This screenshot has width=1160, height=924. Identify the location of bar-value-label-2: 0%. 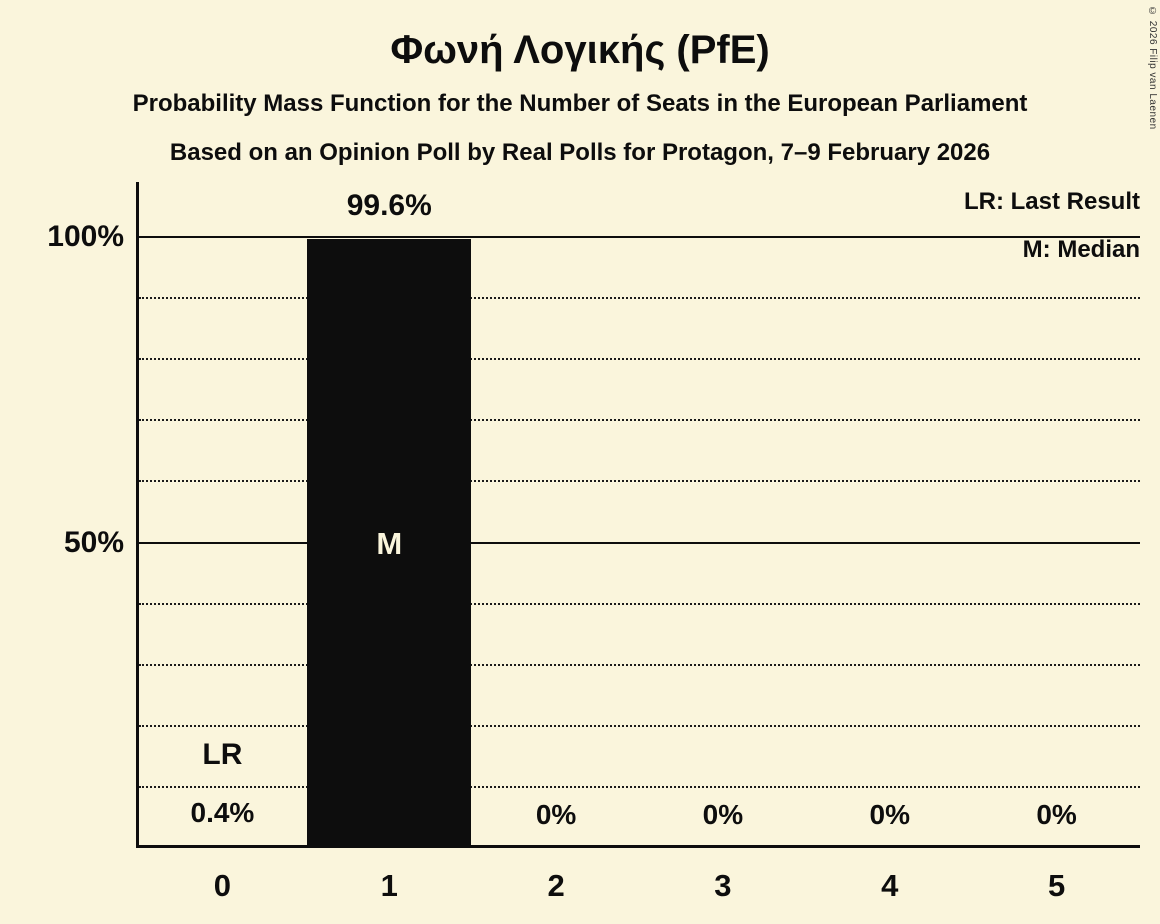
(556, 814).